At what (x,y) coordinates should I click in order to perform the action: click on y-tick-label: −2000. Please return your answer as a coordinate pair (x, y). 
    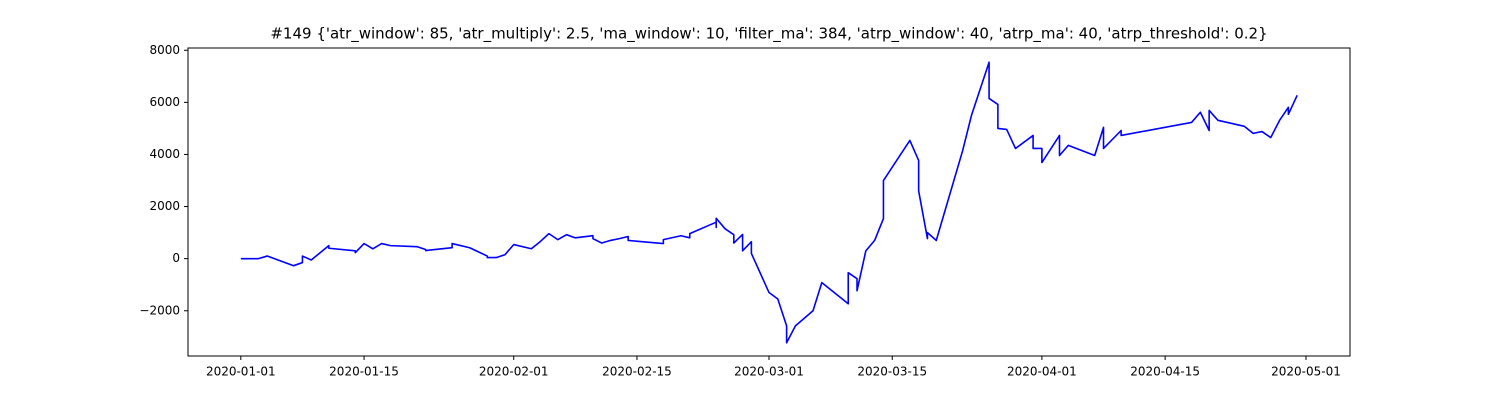
    Looking at the image, I should click on (159, 310).